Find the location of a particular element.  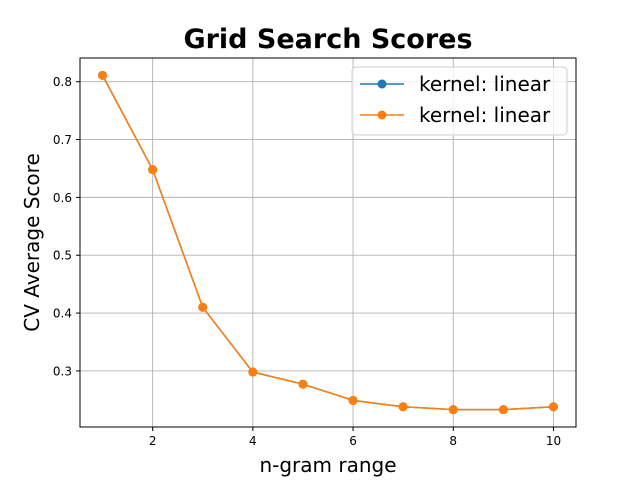

x-tick-label: 8 is located at coordinates (453, 441).